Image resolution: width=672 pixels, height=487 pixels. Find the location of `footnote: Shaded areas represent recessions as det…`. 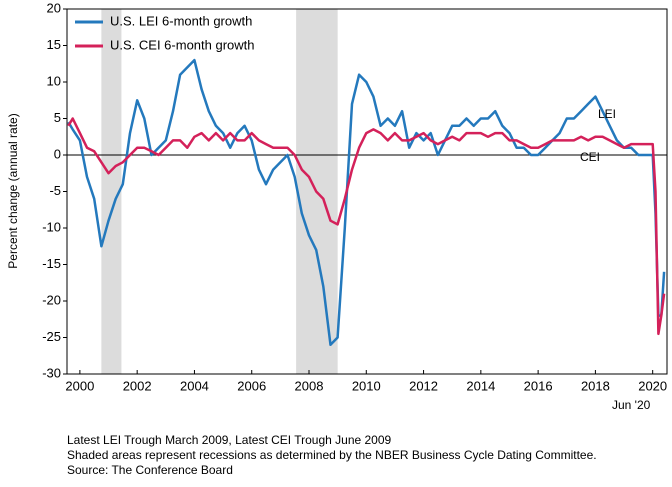

footnote: Shaded areas represent recessions as det… is located at coordinates (332, 455).